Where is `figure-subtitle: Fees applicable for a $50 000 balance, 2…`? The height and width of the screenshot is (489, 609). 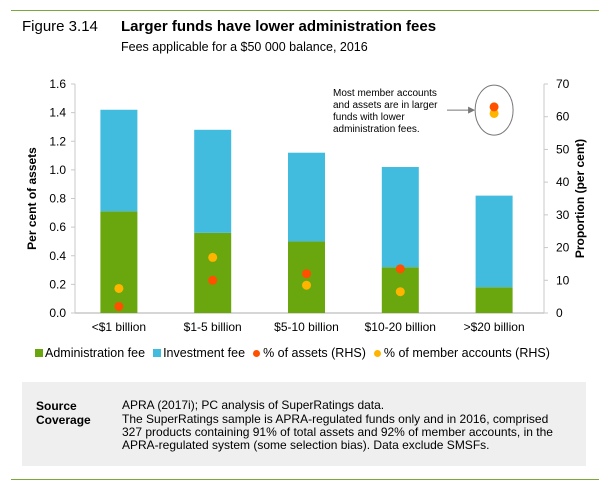 figure-subtitle: Fees applicable for a $50 000 balance, 2… is located at coordinates (244, 47).